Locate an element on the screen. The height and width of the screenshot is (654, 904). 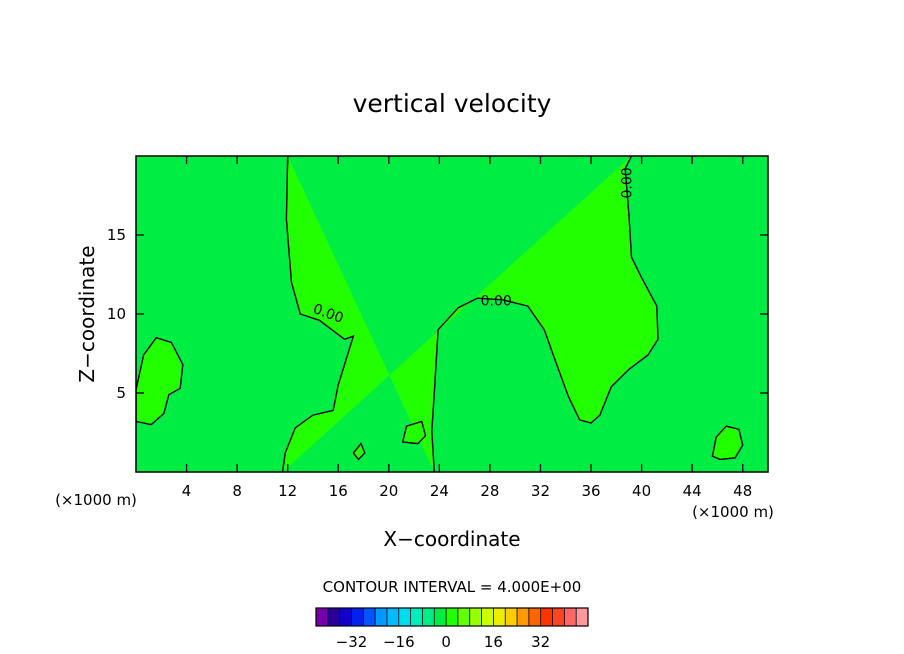
x-tick-label: 8 is located at coordinates (237, 491).